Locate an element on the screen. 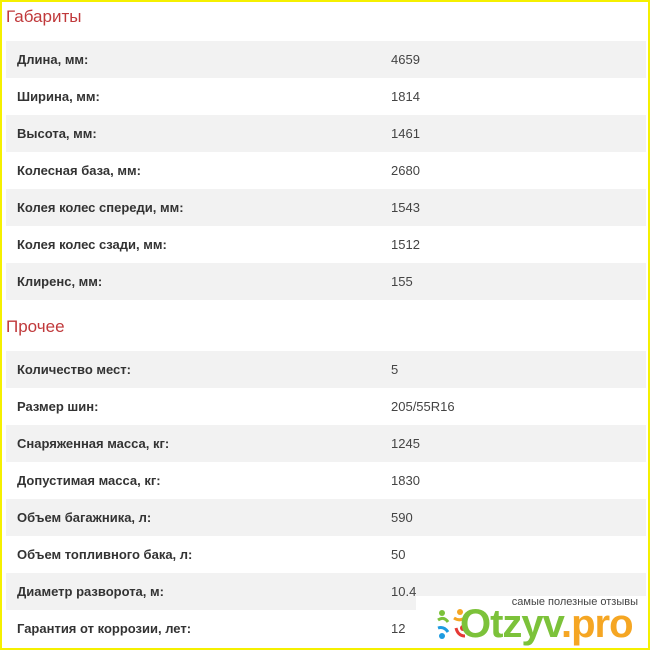 The height and width of the screenshot is (650, 650). spec-label: Ширина, мм: is located at coordinates (58, 96).